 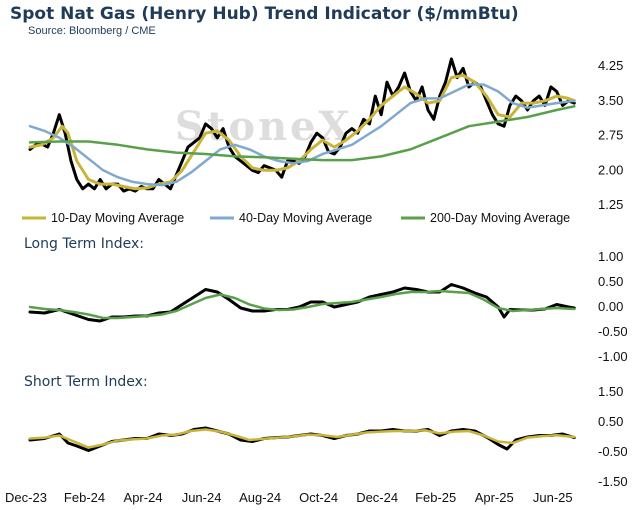 What do you see at coordinates (260, 497) in the screenshot?
I see `x-tick-label: Aug-24` at bounding box center [260, 497].